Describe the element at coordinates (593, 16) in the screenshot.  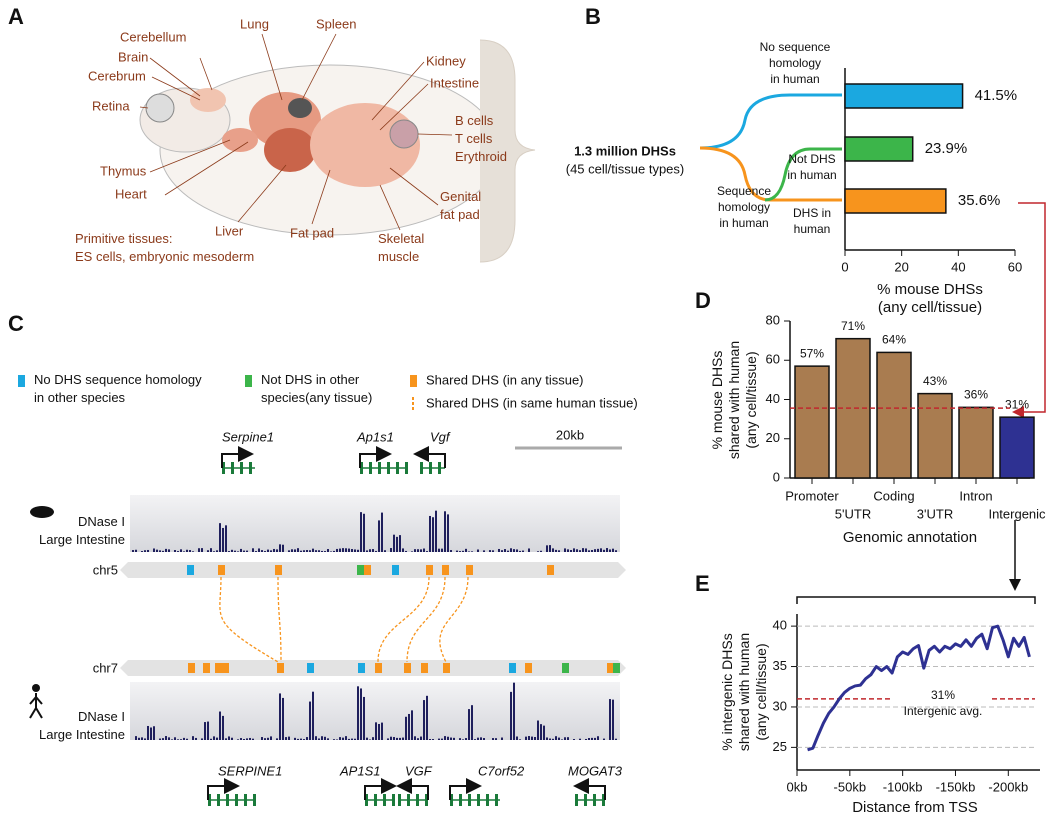
I see `panel-label: B` at that location.